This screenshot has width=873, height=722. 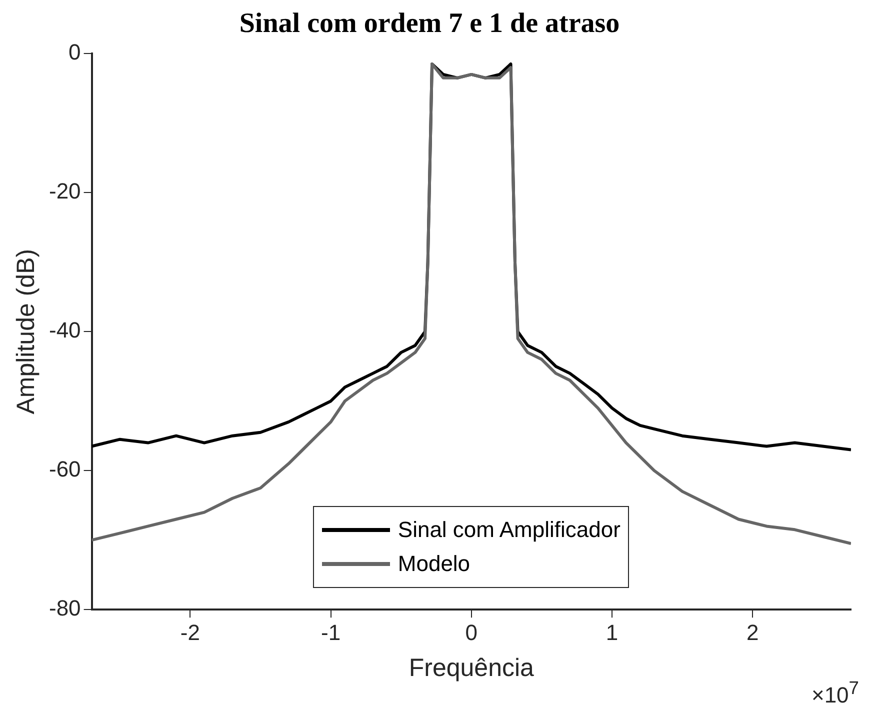 What do you see at coordinates (190, 632) in the screenshot?
I see `x-tick-label: -2` at bounding box center [190, 632].